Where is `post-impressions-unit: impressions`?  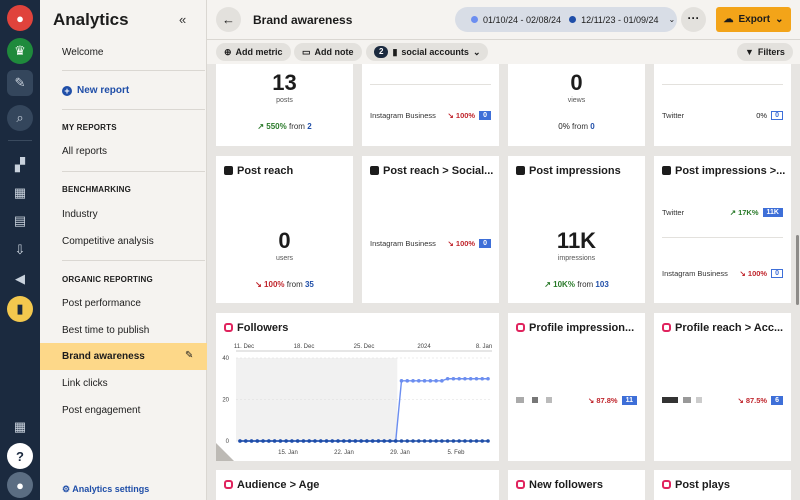 post-impressions-unit: impressions is located at coordinates (576, 258).